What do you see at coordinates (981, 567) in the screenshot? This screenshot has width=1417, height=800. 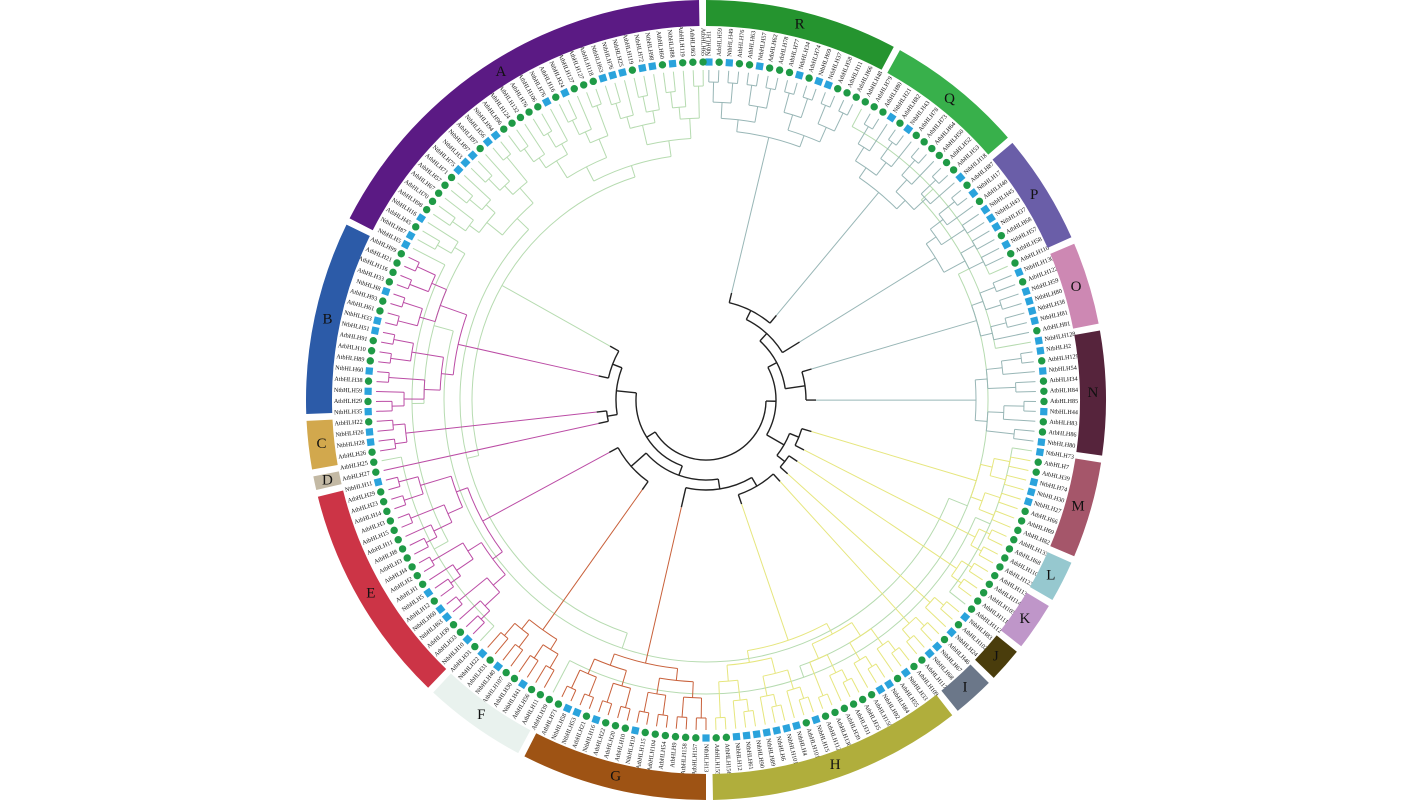 I see `group-k-branch` at bounding box center [981, 567].